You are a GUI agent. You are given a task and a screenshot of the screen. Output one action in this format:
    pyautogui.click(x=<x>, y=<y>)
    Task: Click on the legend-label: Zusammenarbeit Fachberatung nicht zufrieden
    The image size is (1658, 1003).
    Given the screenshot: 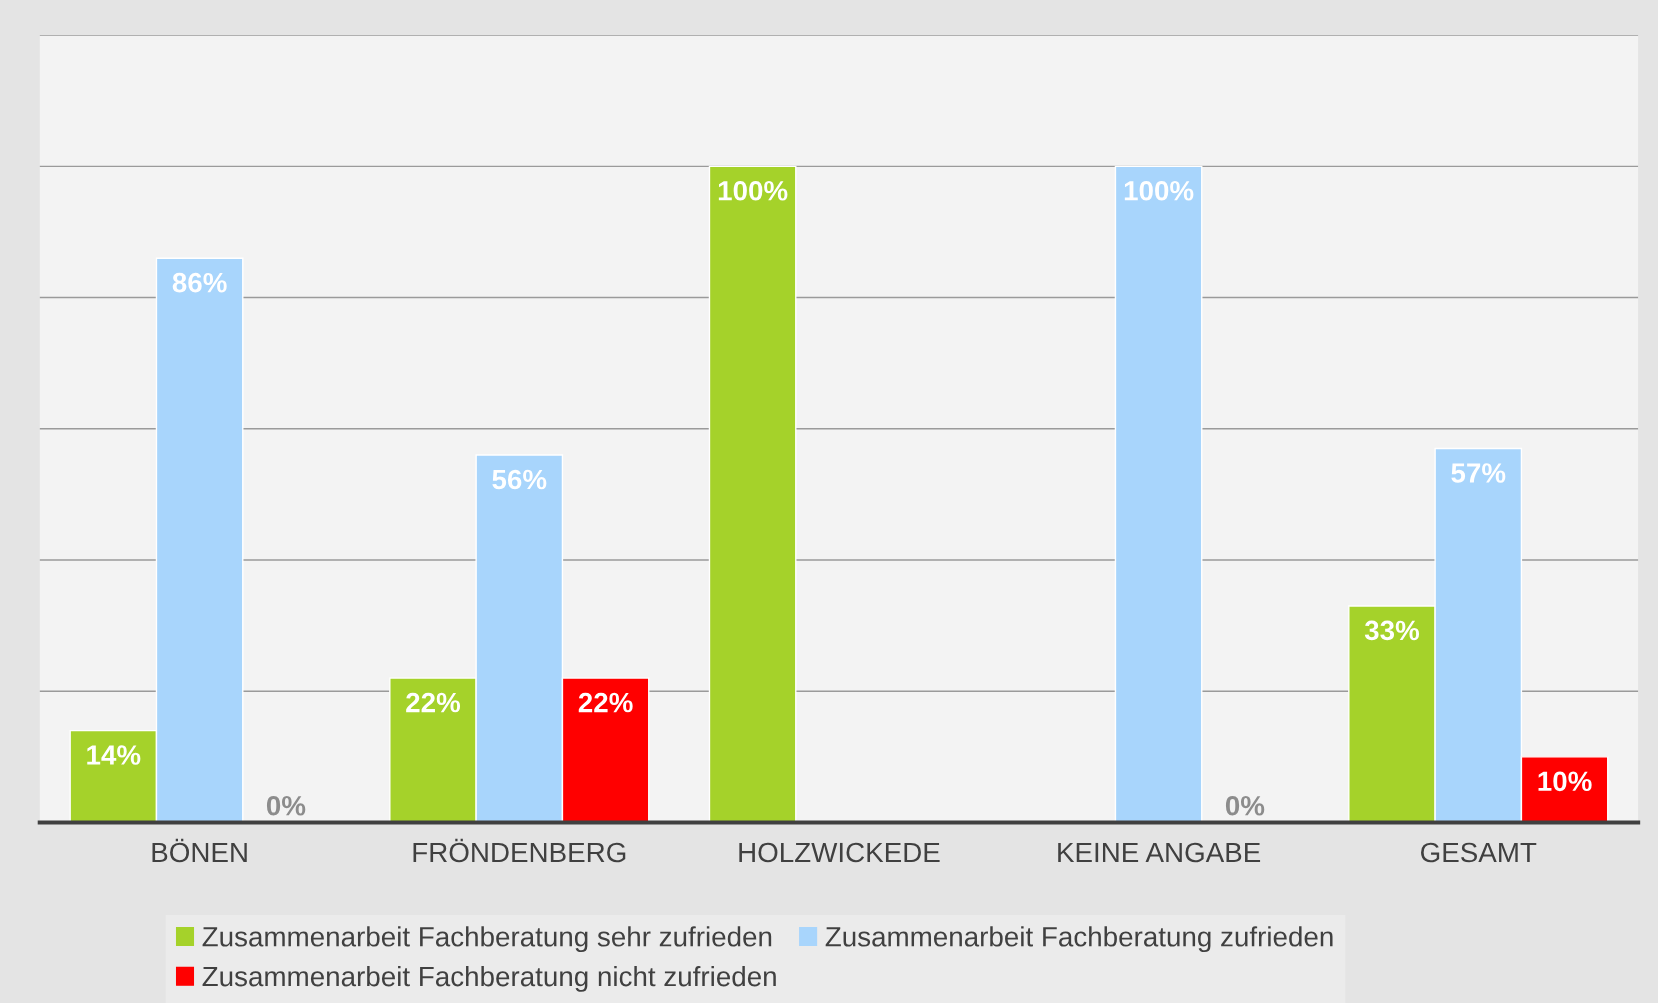 What is the action you would take?
    pyautogui.click(x=489, y=978)
    